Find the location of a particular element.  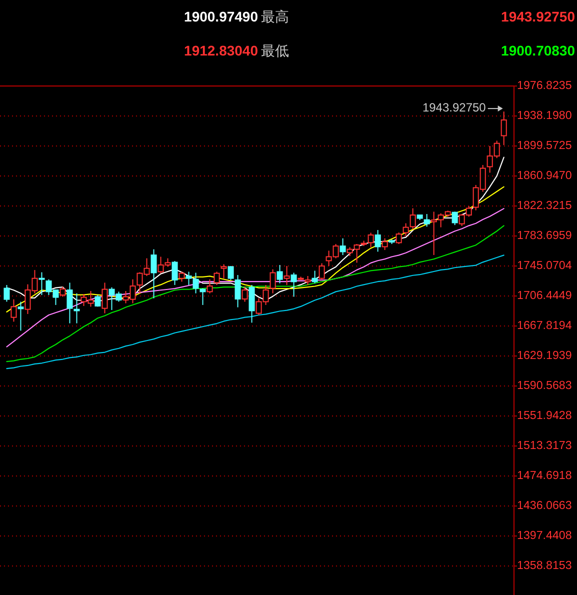

y-tick-label: 1590.5683 is located at coordinates (544, 385).